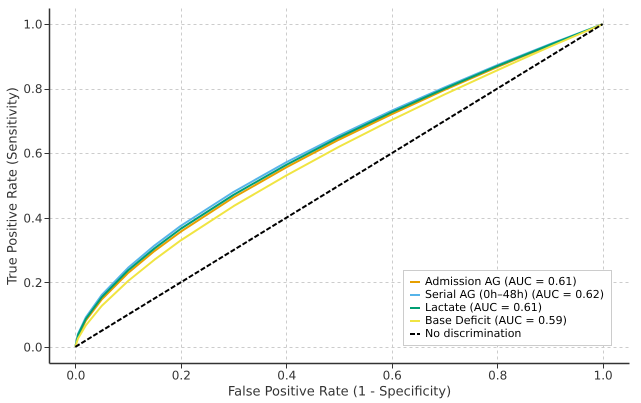 The image size is (641, 403). What do you see at coordinates (32, 89) in the screenshot?
I see `y-tick-label: 0.8` at bounding box center [32, 89].